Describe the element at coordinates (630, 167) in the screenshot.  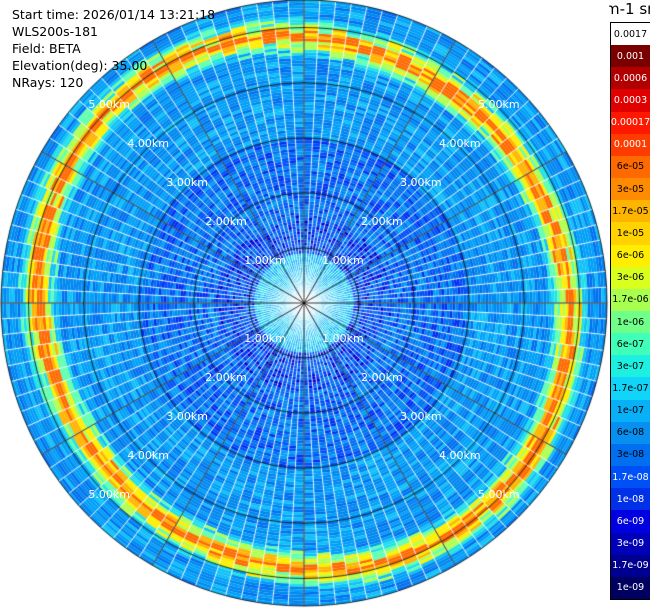
I see `colorbar-tick: 6e-05` at that location.